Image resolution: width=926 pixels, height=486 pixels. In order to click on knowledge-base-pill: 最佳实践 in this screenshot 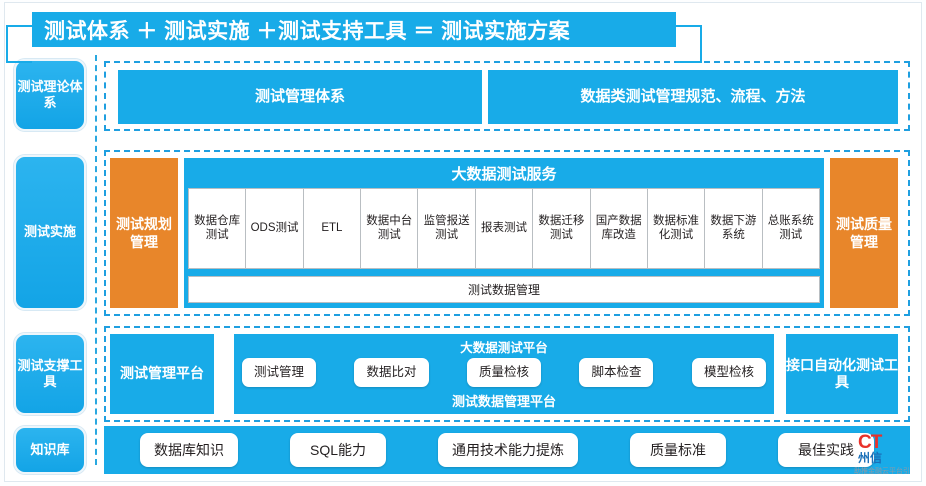, I will do `click(826, 450)`.